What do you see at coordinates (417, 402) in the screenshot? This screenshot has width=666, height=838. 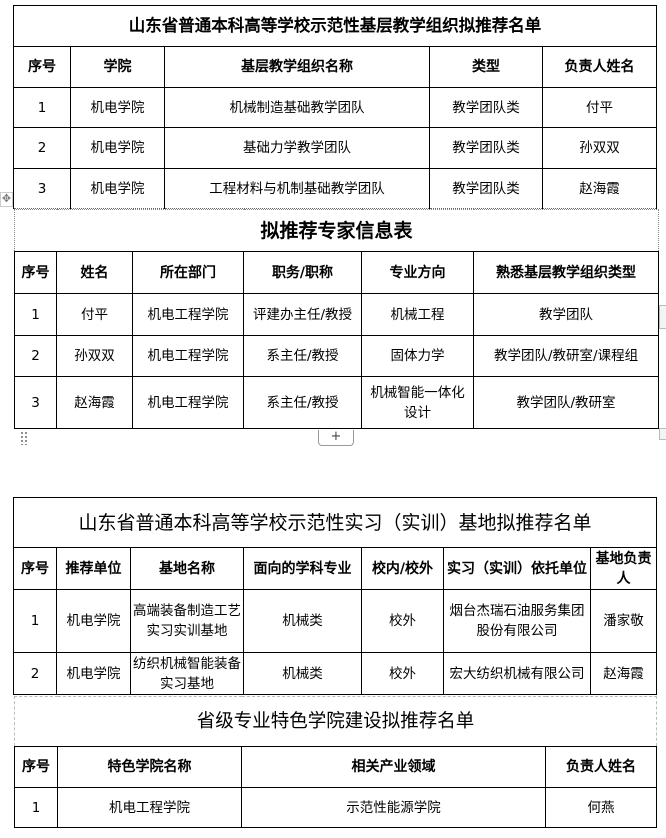 I see `table-cell: 机械智能一体化设计` at bounding box center [417, 402].